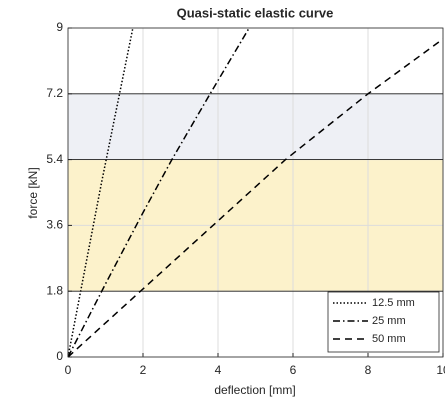  What do you see at coordinates (59, 27) in the screenshot?
I see `y-tick-label: 9` at bounding box center [59, 27].